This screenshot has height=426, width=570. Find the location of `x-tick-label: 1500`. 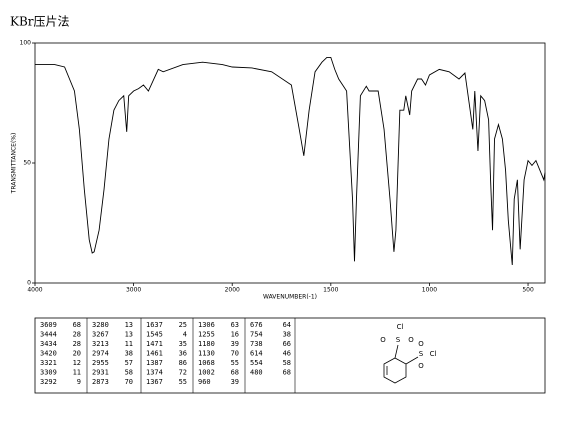

x-tick-label: 1500 is located at coordinates (330, 290).